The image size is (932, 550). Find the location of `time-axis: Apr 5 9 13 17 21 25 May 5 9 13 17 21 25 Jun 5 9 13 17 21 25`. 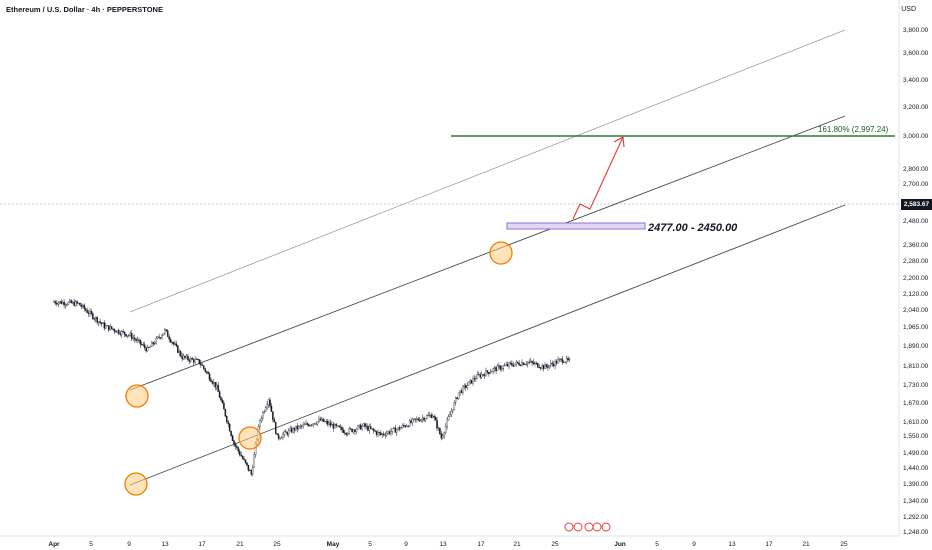

time-axis: Apr 5 9 13 17 21 25 May 5 9 13 17 21 25 Jun 5 9 13 17 21 25 is located at coordinates (448, 544).